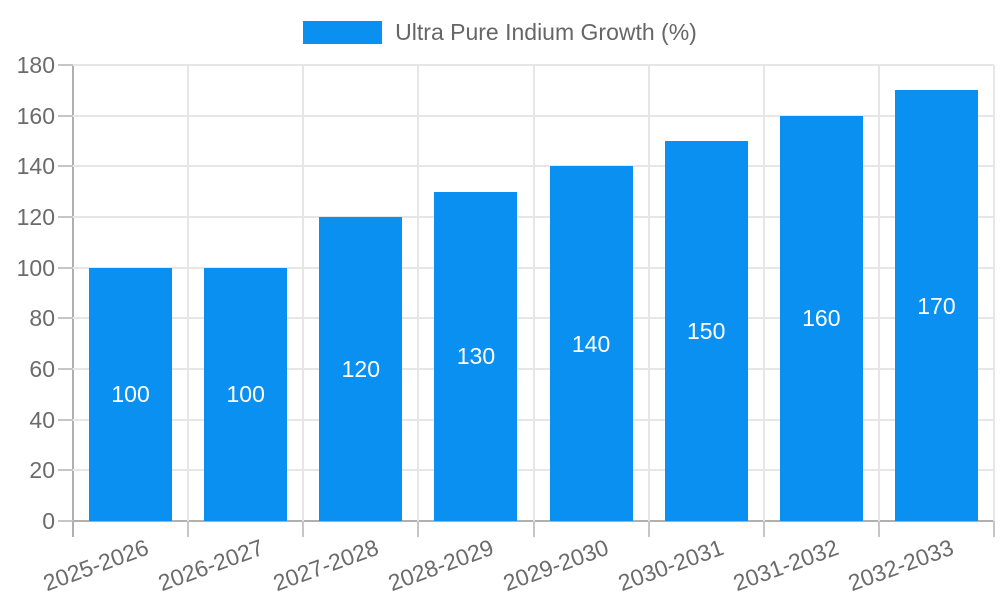  Describe the element at coordinates (325, 565) in the screenshot. I see `x-tick-label: 2027-2028` at that location.